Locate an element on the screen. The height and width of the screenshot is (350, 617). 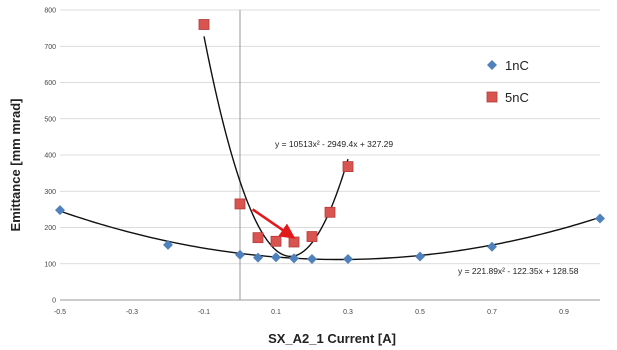
trendline-equation-1nc: y = 221.89x² - 122.35x + 128.58 is located at coordinates (518, 271).